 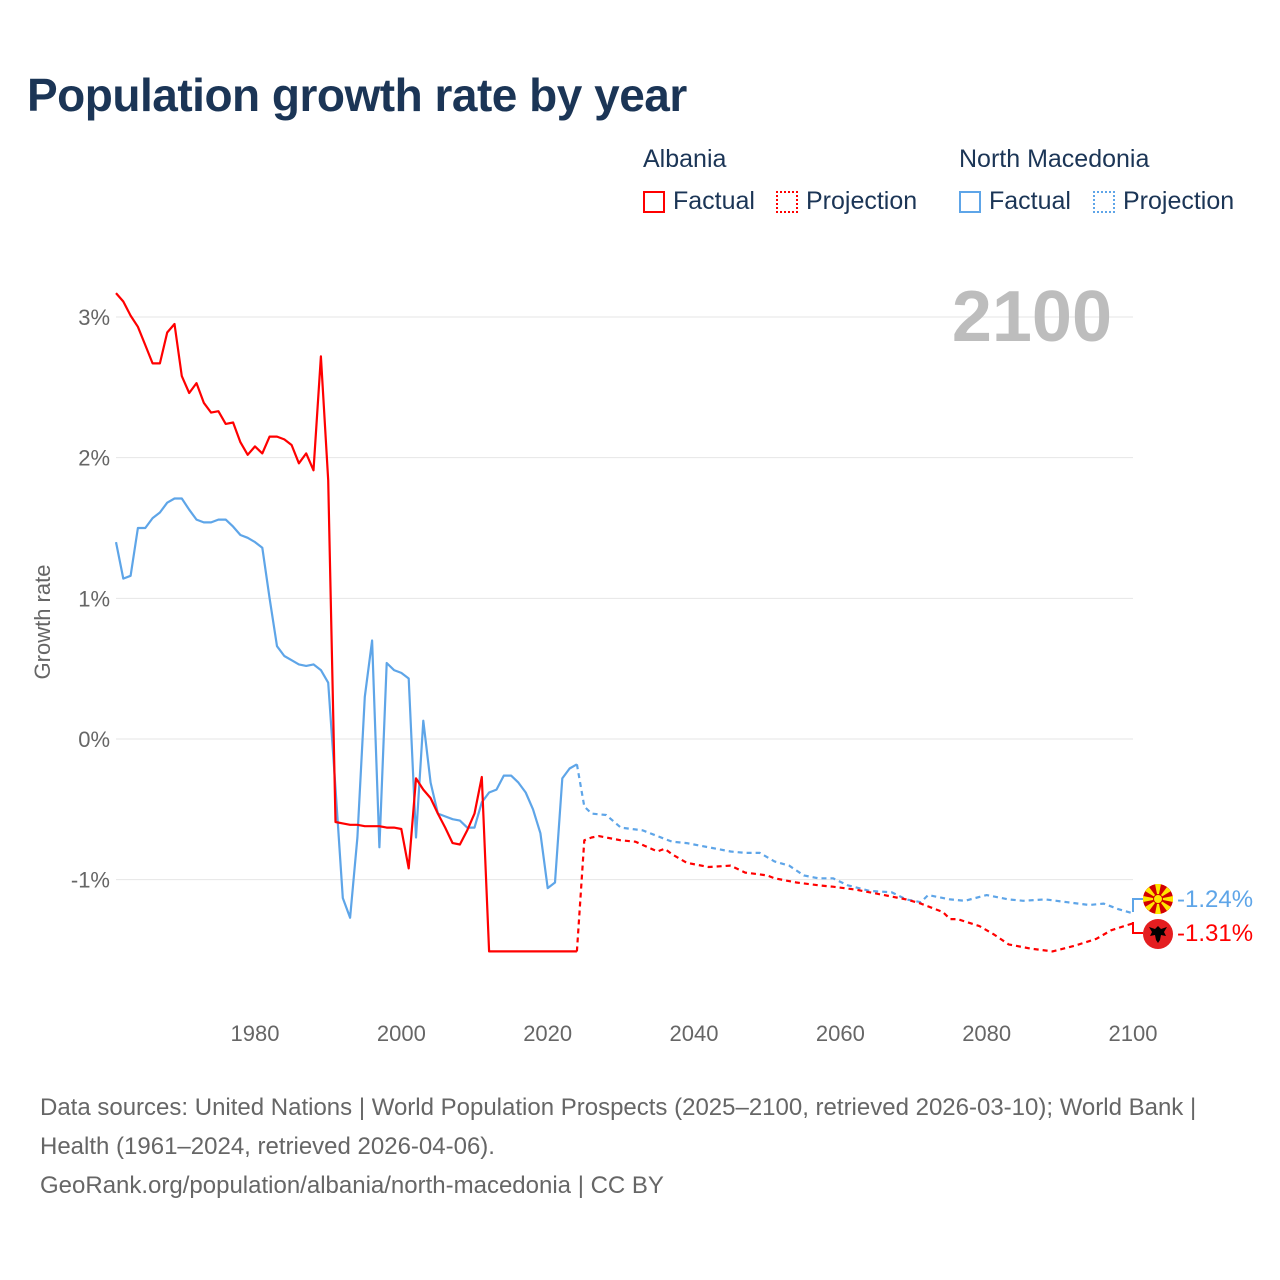 I want to click on end-label-north-macedonia: -1.24%, so click(x=1215, y=899).